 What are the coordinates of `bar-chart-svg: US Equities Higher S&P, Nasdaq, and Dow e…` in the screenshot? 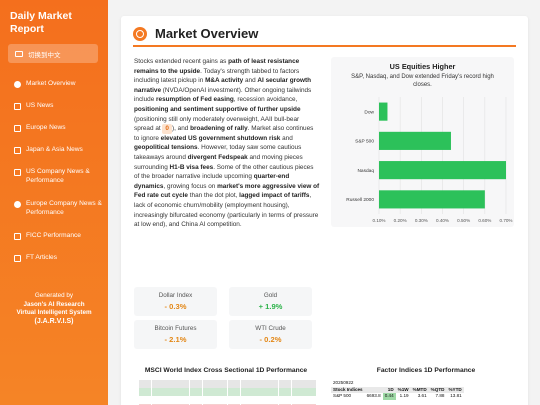 It's located at (429, 142).